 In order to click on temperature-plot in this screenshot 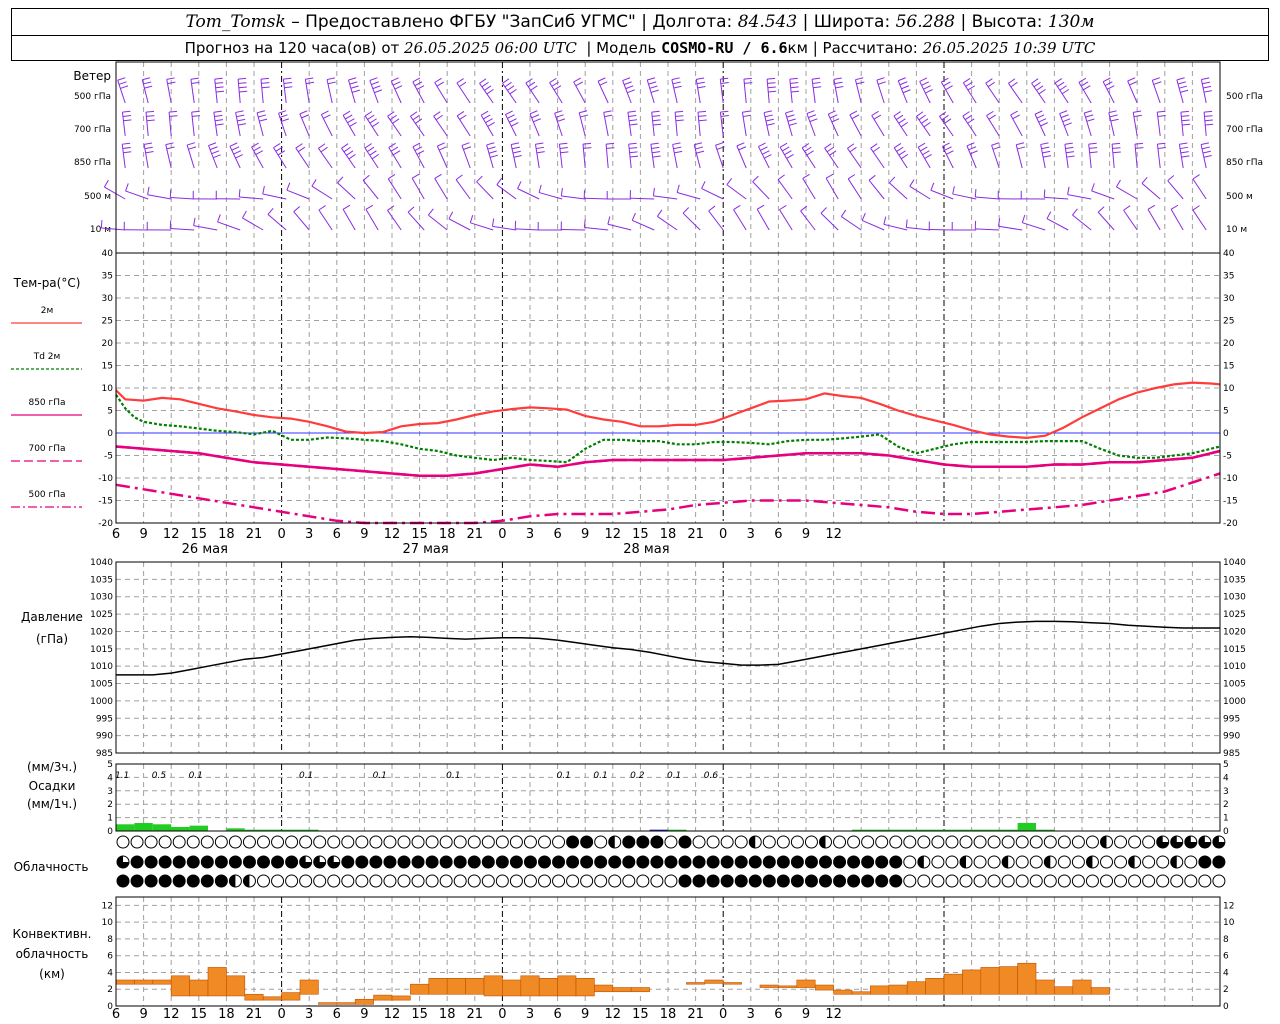, I will do `click(668, 453)`.